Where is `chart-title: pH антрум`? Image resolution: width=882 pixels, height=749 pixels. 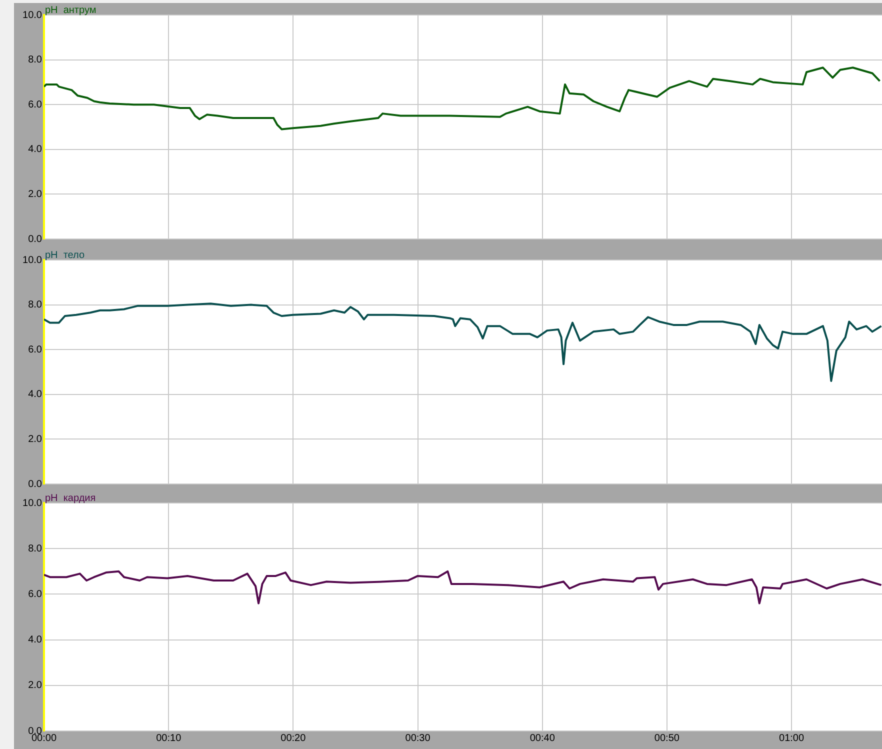 chart-title: pH антрум is located at coordinates (70, 10).